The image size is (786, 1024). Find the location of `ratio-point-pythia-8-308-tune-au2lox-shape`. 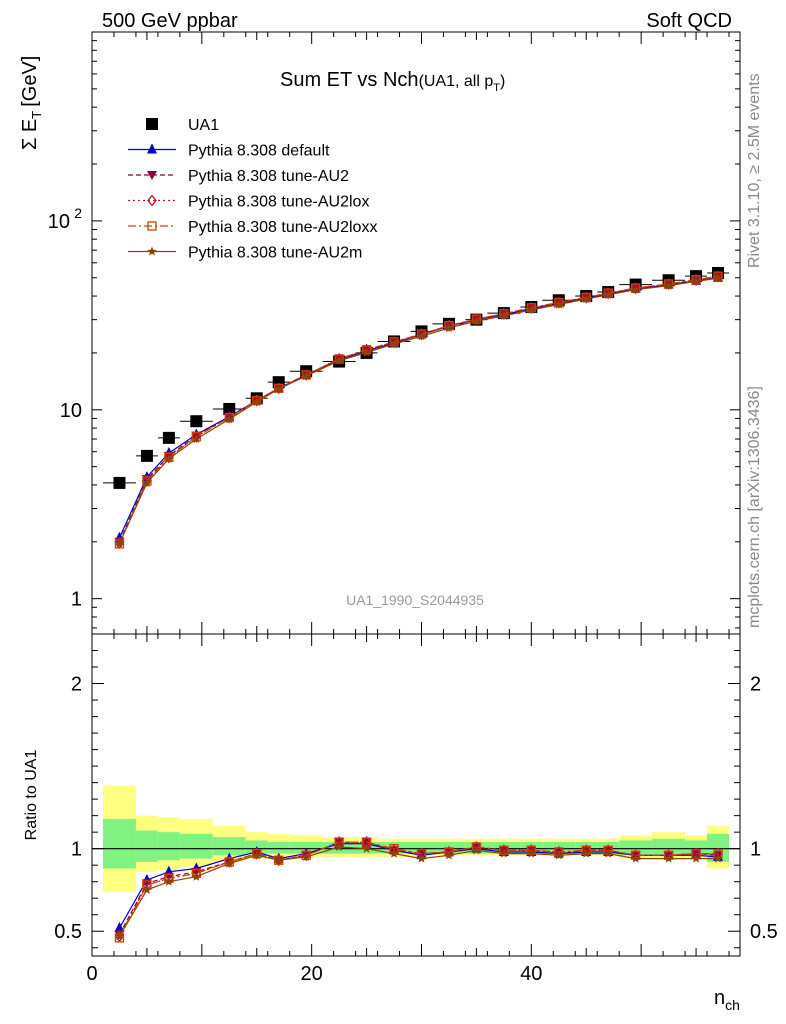

ratio-point-pythia-8-308-tune-au2lox-shape is located at coordinates (256, 853).